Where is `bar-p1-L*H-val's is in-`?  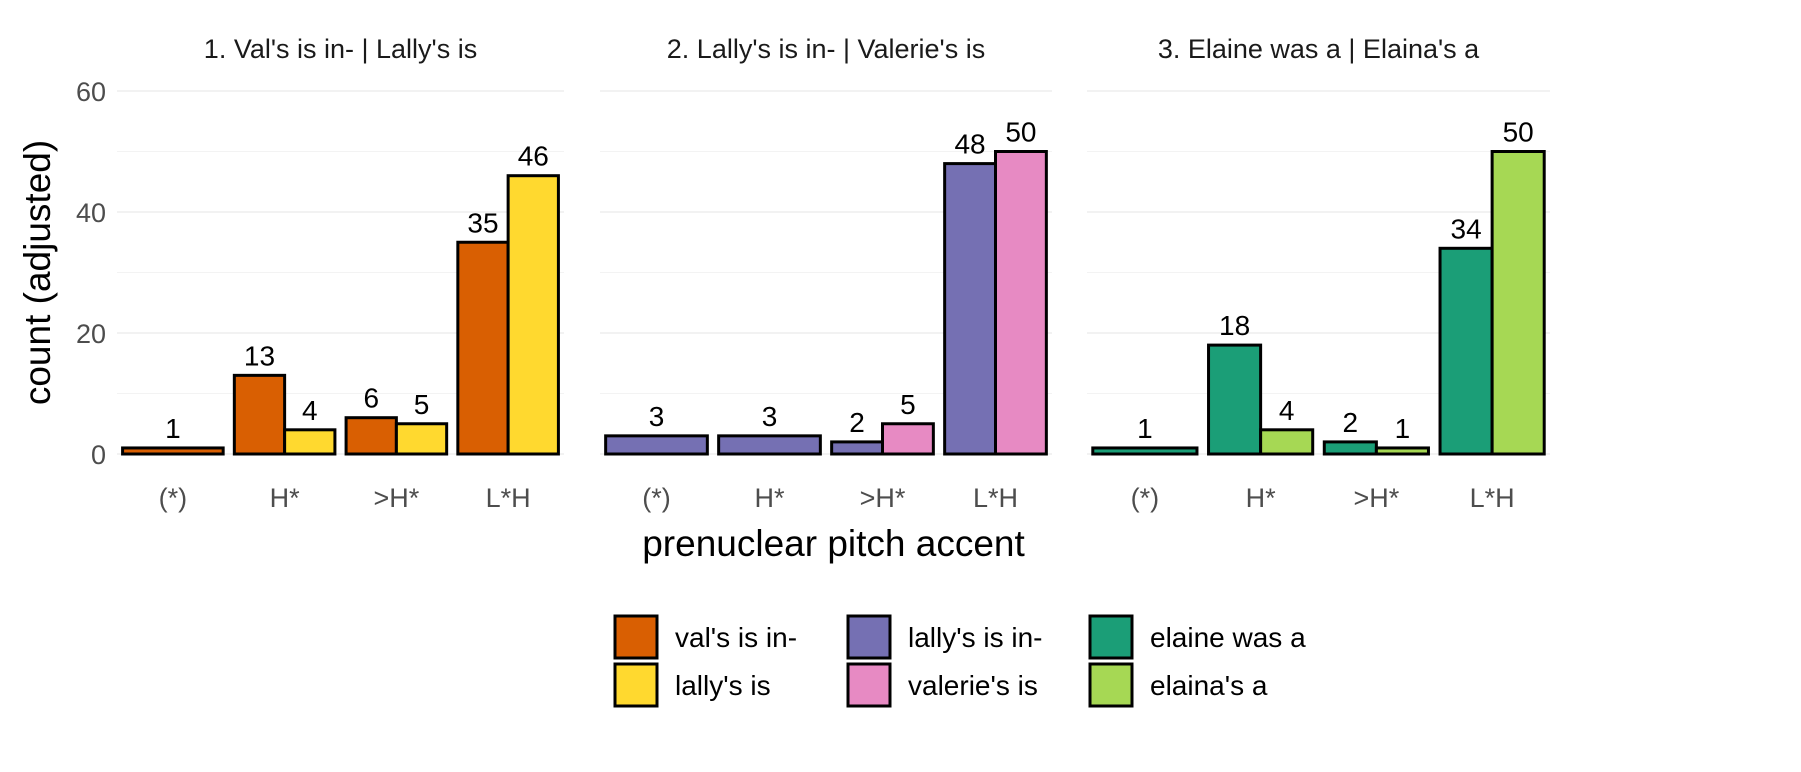 bar-p1-L*H-val's is in- is located at coordinates (483, 348).